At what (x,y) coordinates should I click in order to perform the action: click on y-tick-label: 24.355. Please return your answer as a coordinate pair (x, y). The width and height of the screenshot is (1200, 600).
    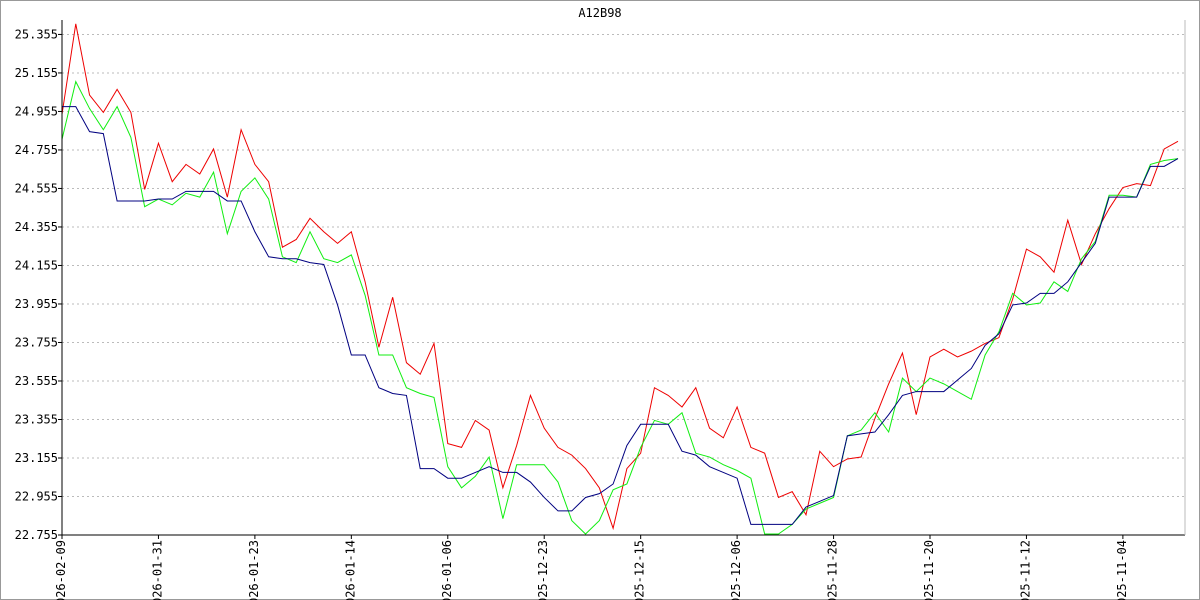
    Looking at the image, I should click on (36, 227).